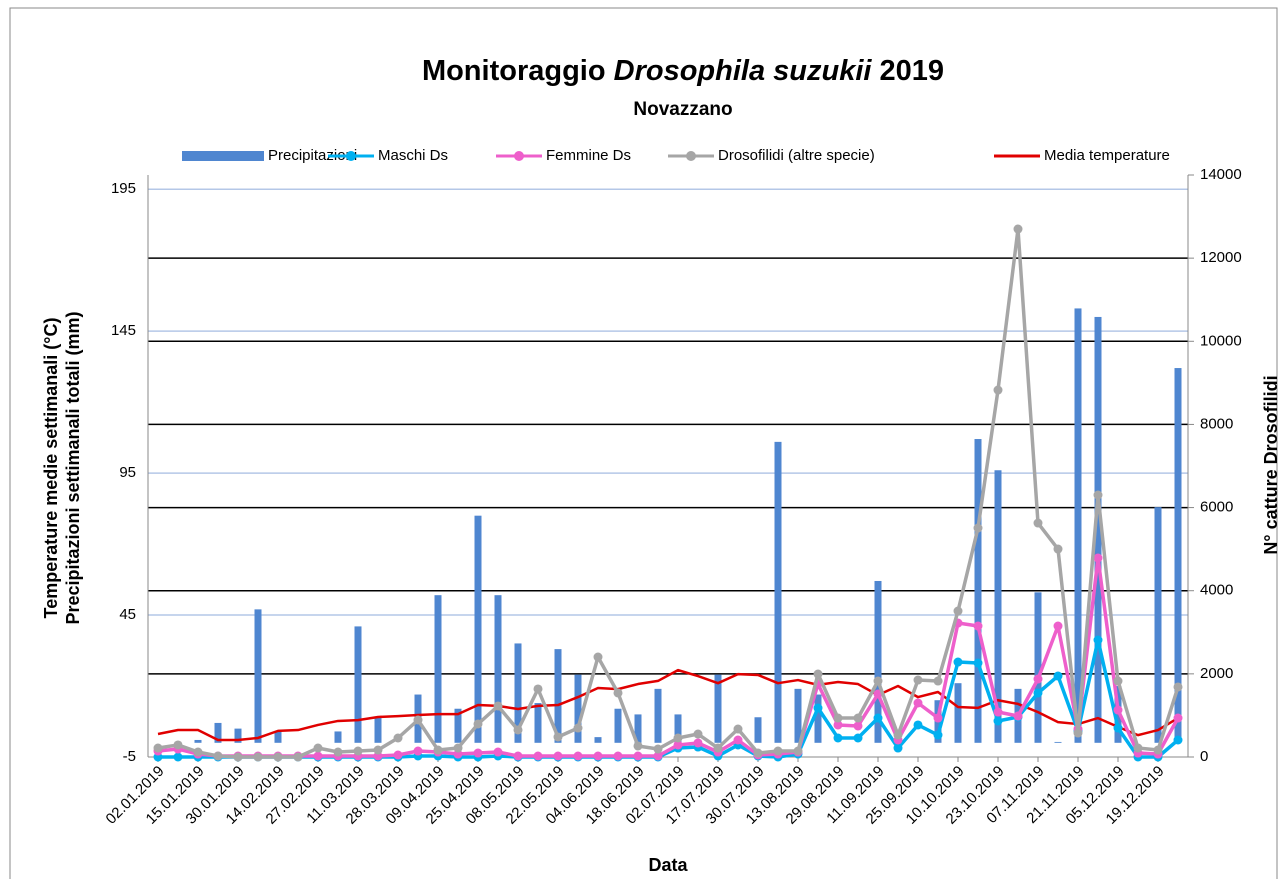  I want to click on y2-tick-label: 8000, so click(1216, 423).